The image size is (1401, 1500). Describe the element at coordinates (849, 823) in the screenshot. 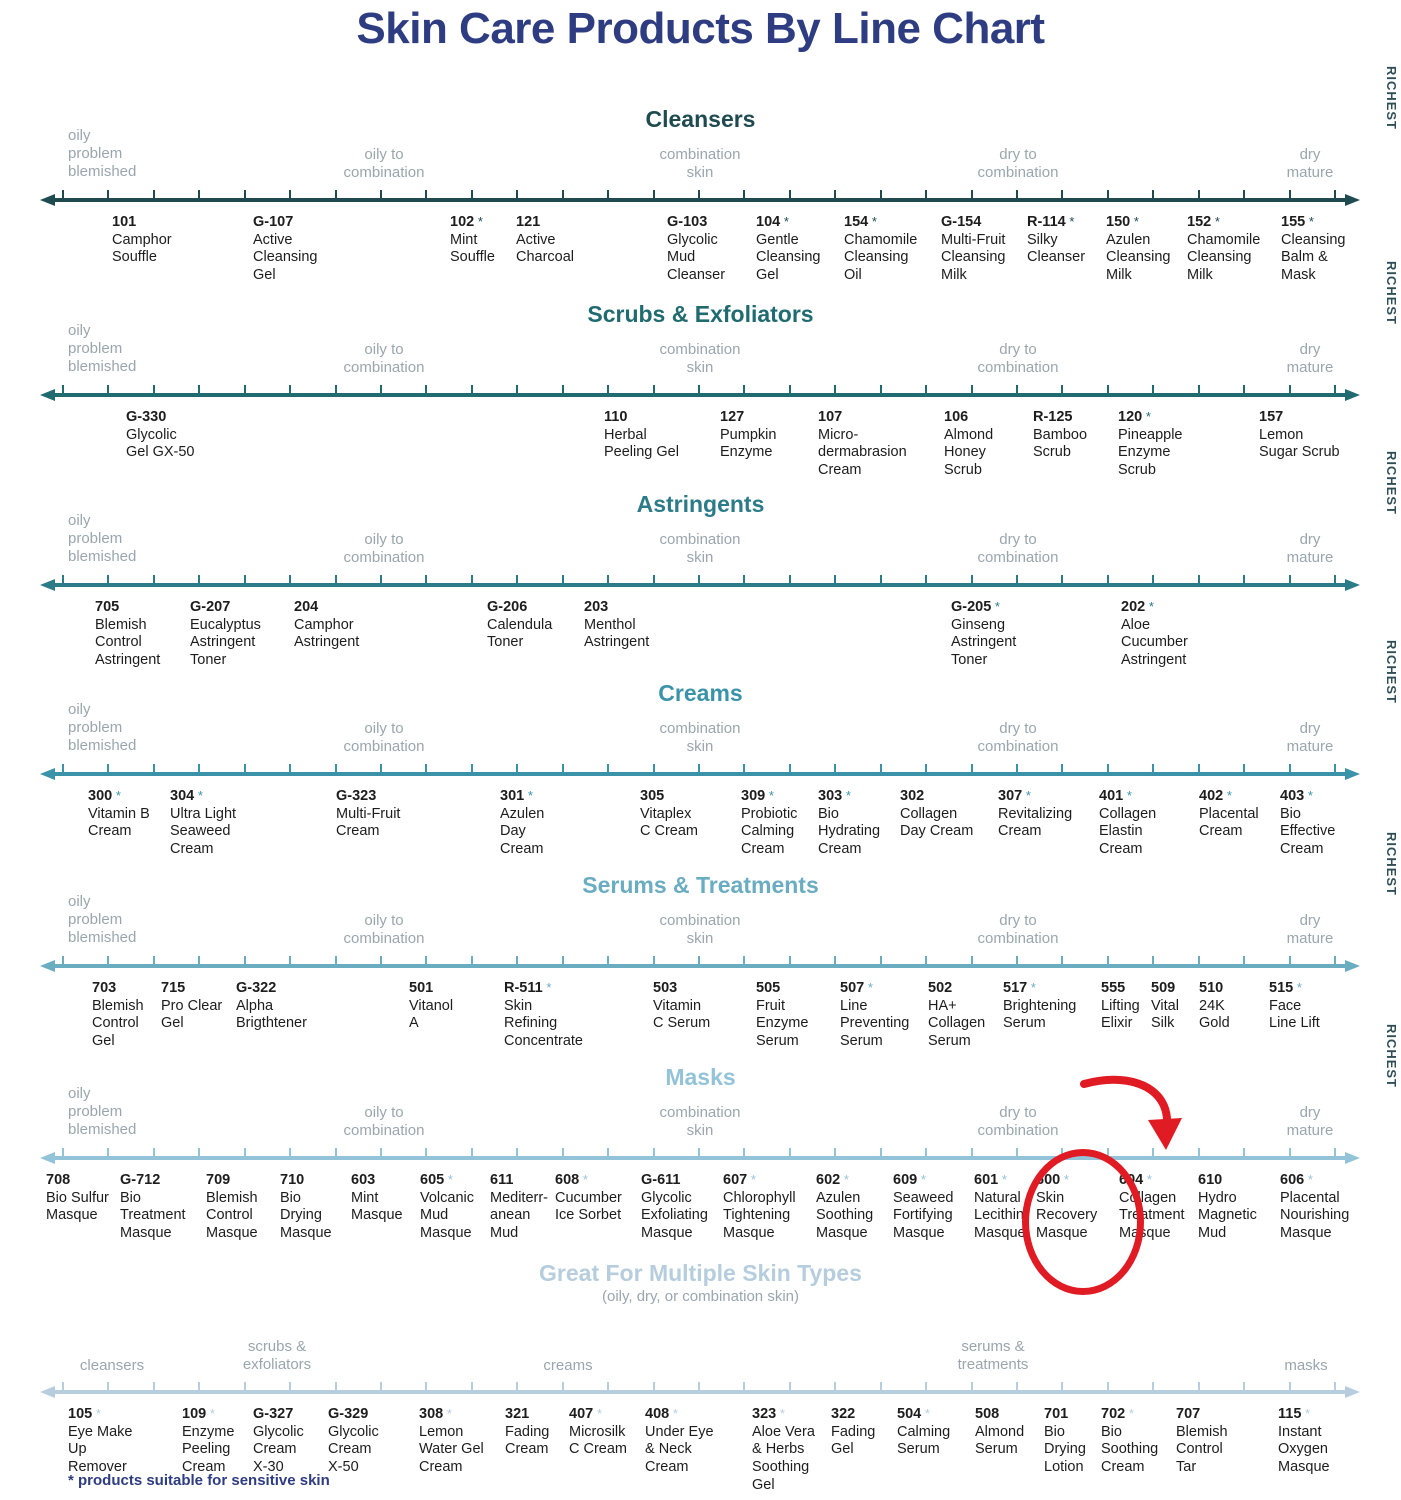

I see `product-entry: 303 * Bio Hydrating Cream` at that location.